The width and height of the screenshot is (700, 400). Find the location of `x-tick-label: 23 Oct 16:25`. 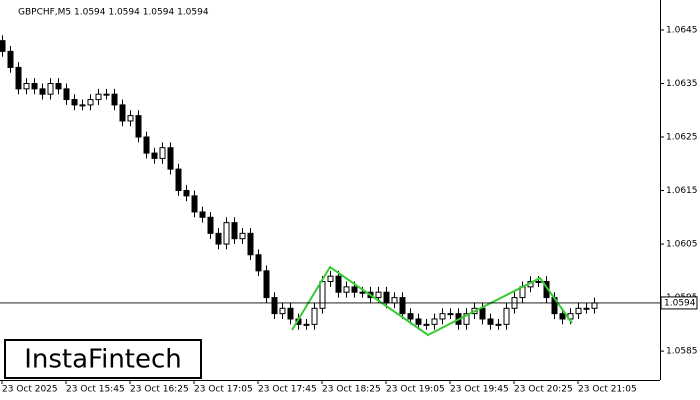

x-tick-label: 23 Oct 16:25 is located at coordinates (159, 390).